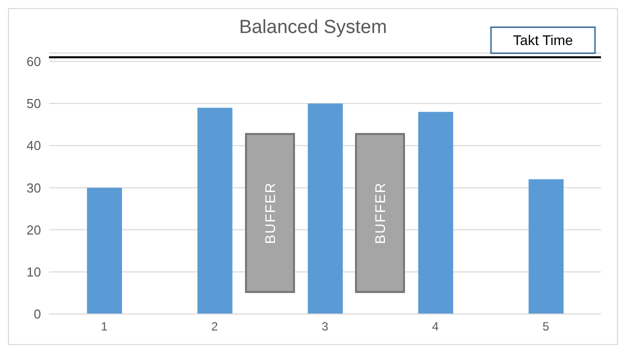 This screenshot has height=351, width=624. What do you see at coordinates (214, 327) in the screenshot?
I see `x-tick-label: 2` at bounding box center [214, 327].